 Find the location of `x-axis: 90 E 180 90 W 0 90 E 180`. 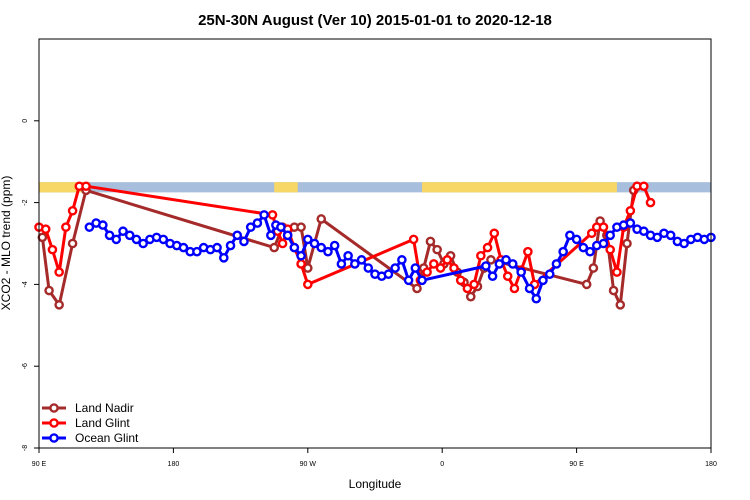

x-axis: 90 E 180 90 W 0 90 E 180 is located at coordinates (374, 458).